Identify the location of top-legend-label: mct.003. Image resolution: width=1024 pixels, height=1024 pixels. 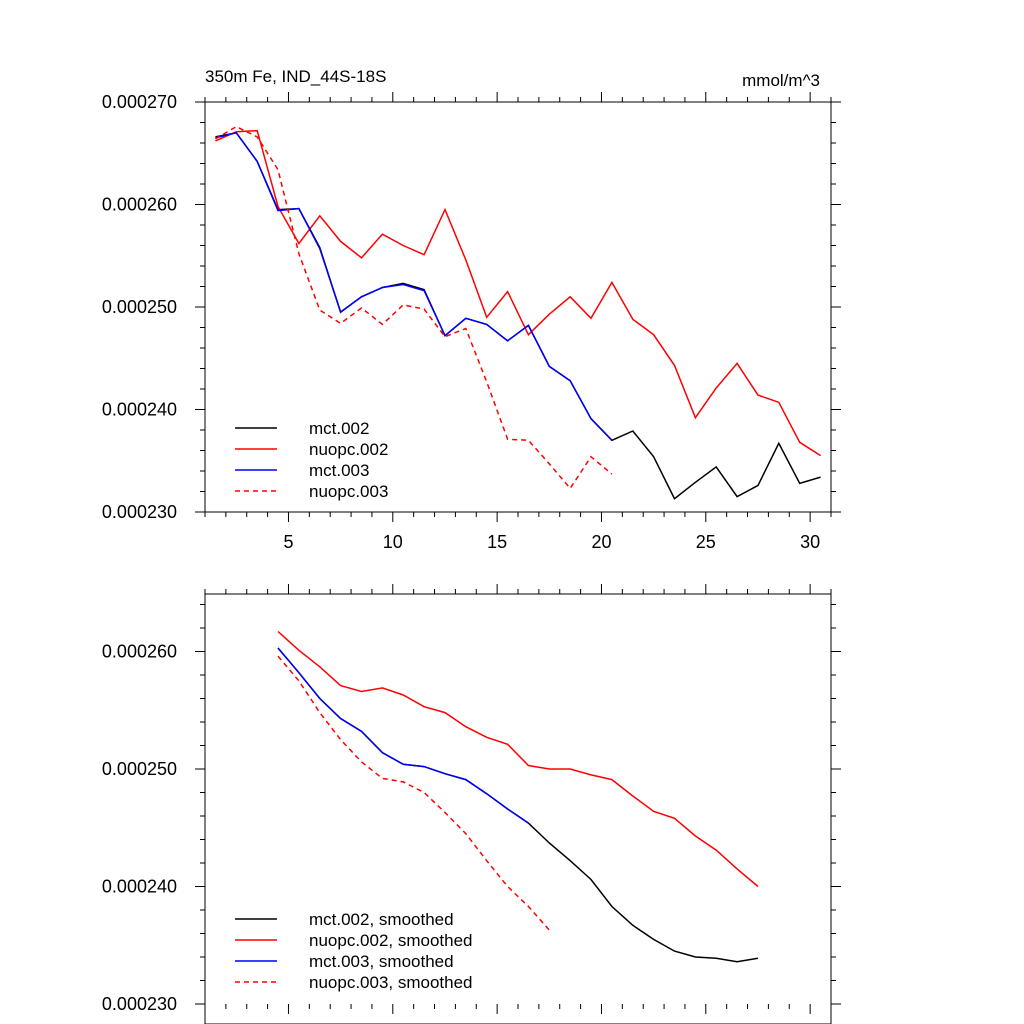
(339, 470).